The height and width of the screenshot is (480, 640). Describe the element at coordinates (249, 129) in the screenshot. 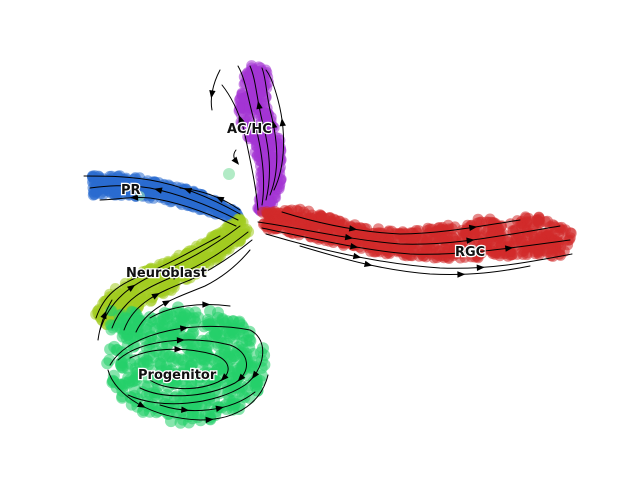

I see `cluster-label-achc: AC/HC` at that location.